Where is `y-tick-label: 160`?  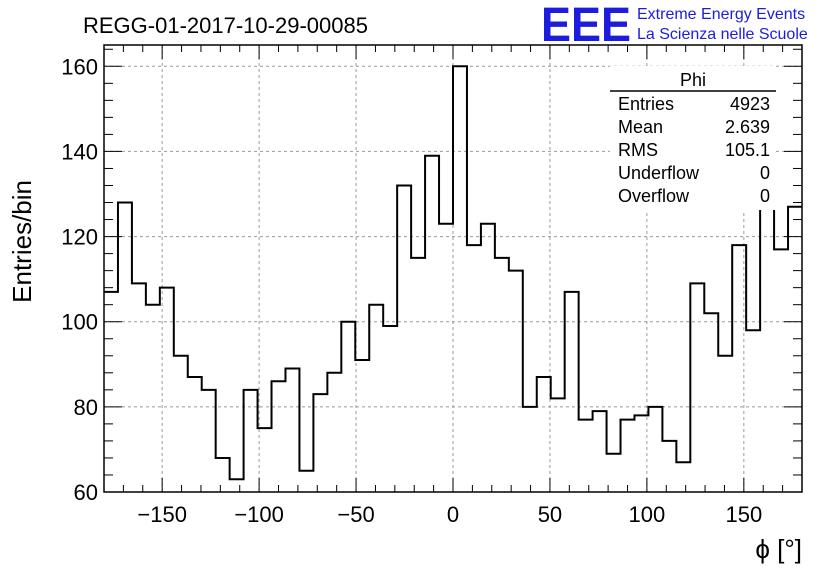 y-tick-label: 160 is located at coordinates (79, 66).